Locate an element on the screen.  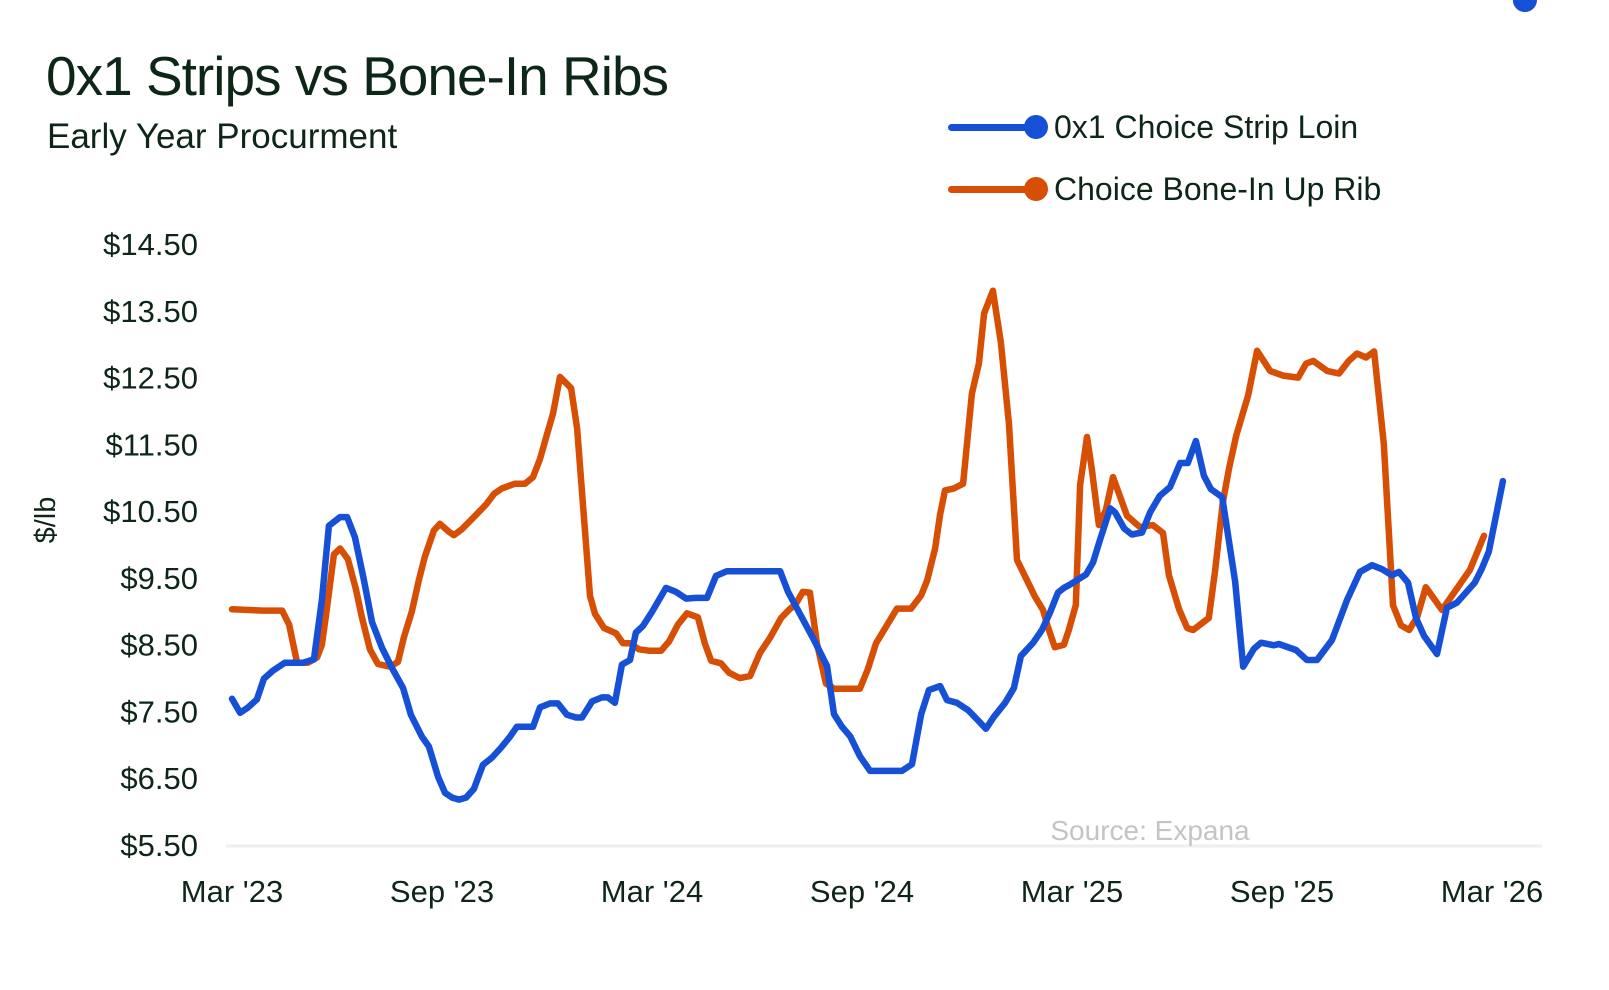
y-tick-label: $9.50 is located at coordinates (159, 578).